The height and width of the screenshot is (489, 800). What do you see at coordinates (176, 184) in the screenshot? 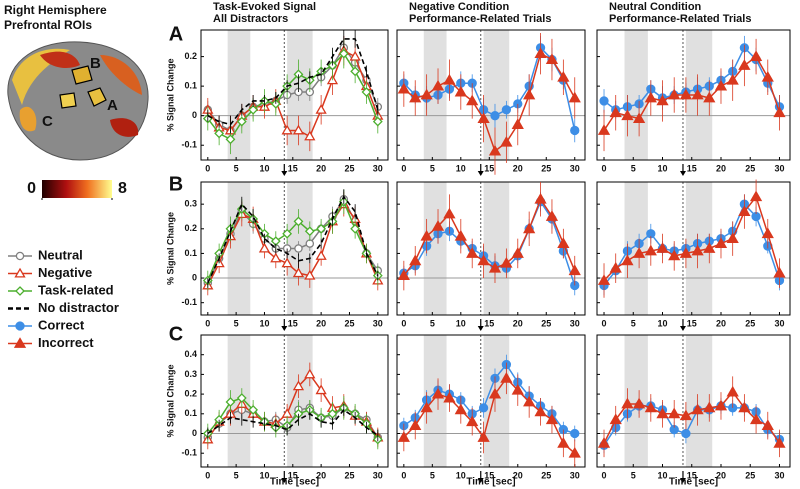
I see `row-label: B` at bounding box center [176, 184].